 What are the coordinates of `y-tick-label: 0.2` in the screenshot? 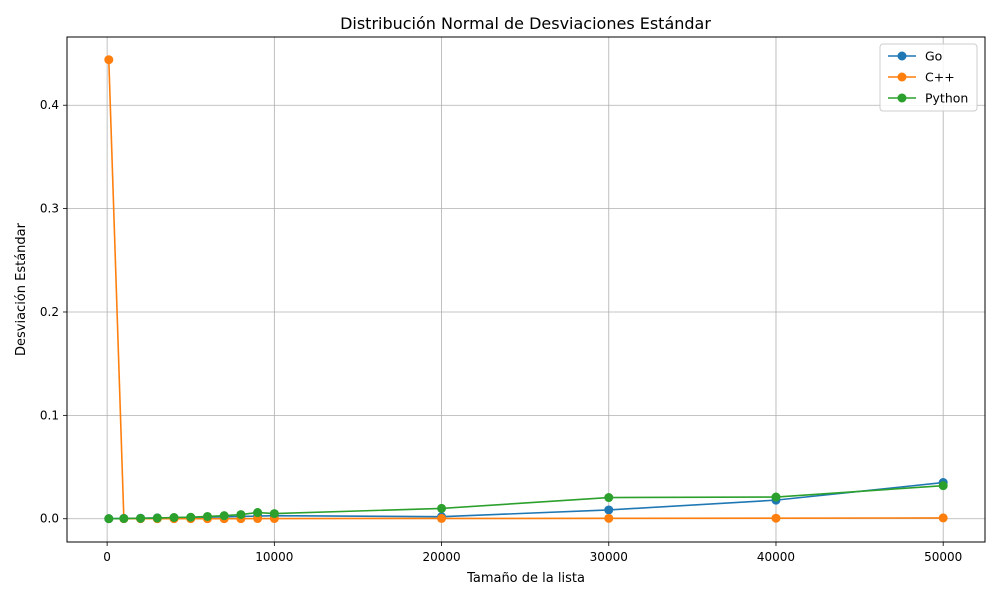 It's located at (49, 312).